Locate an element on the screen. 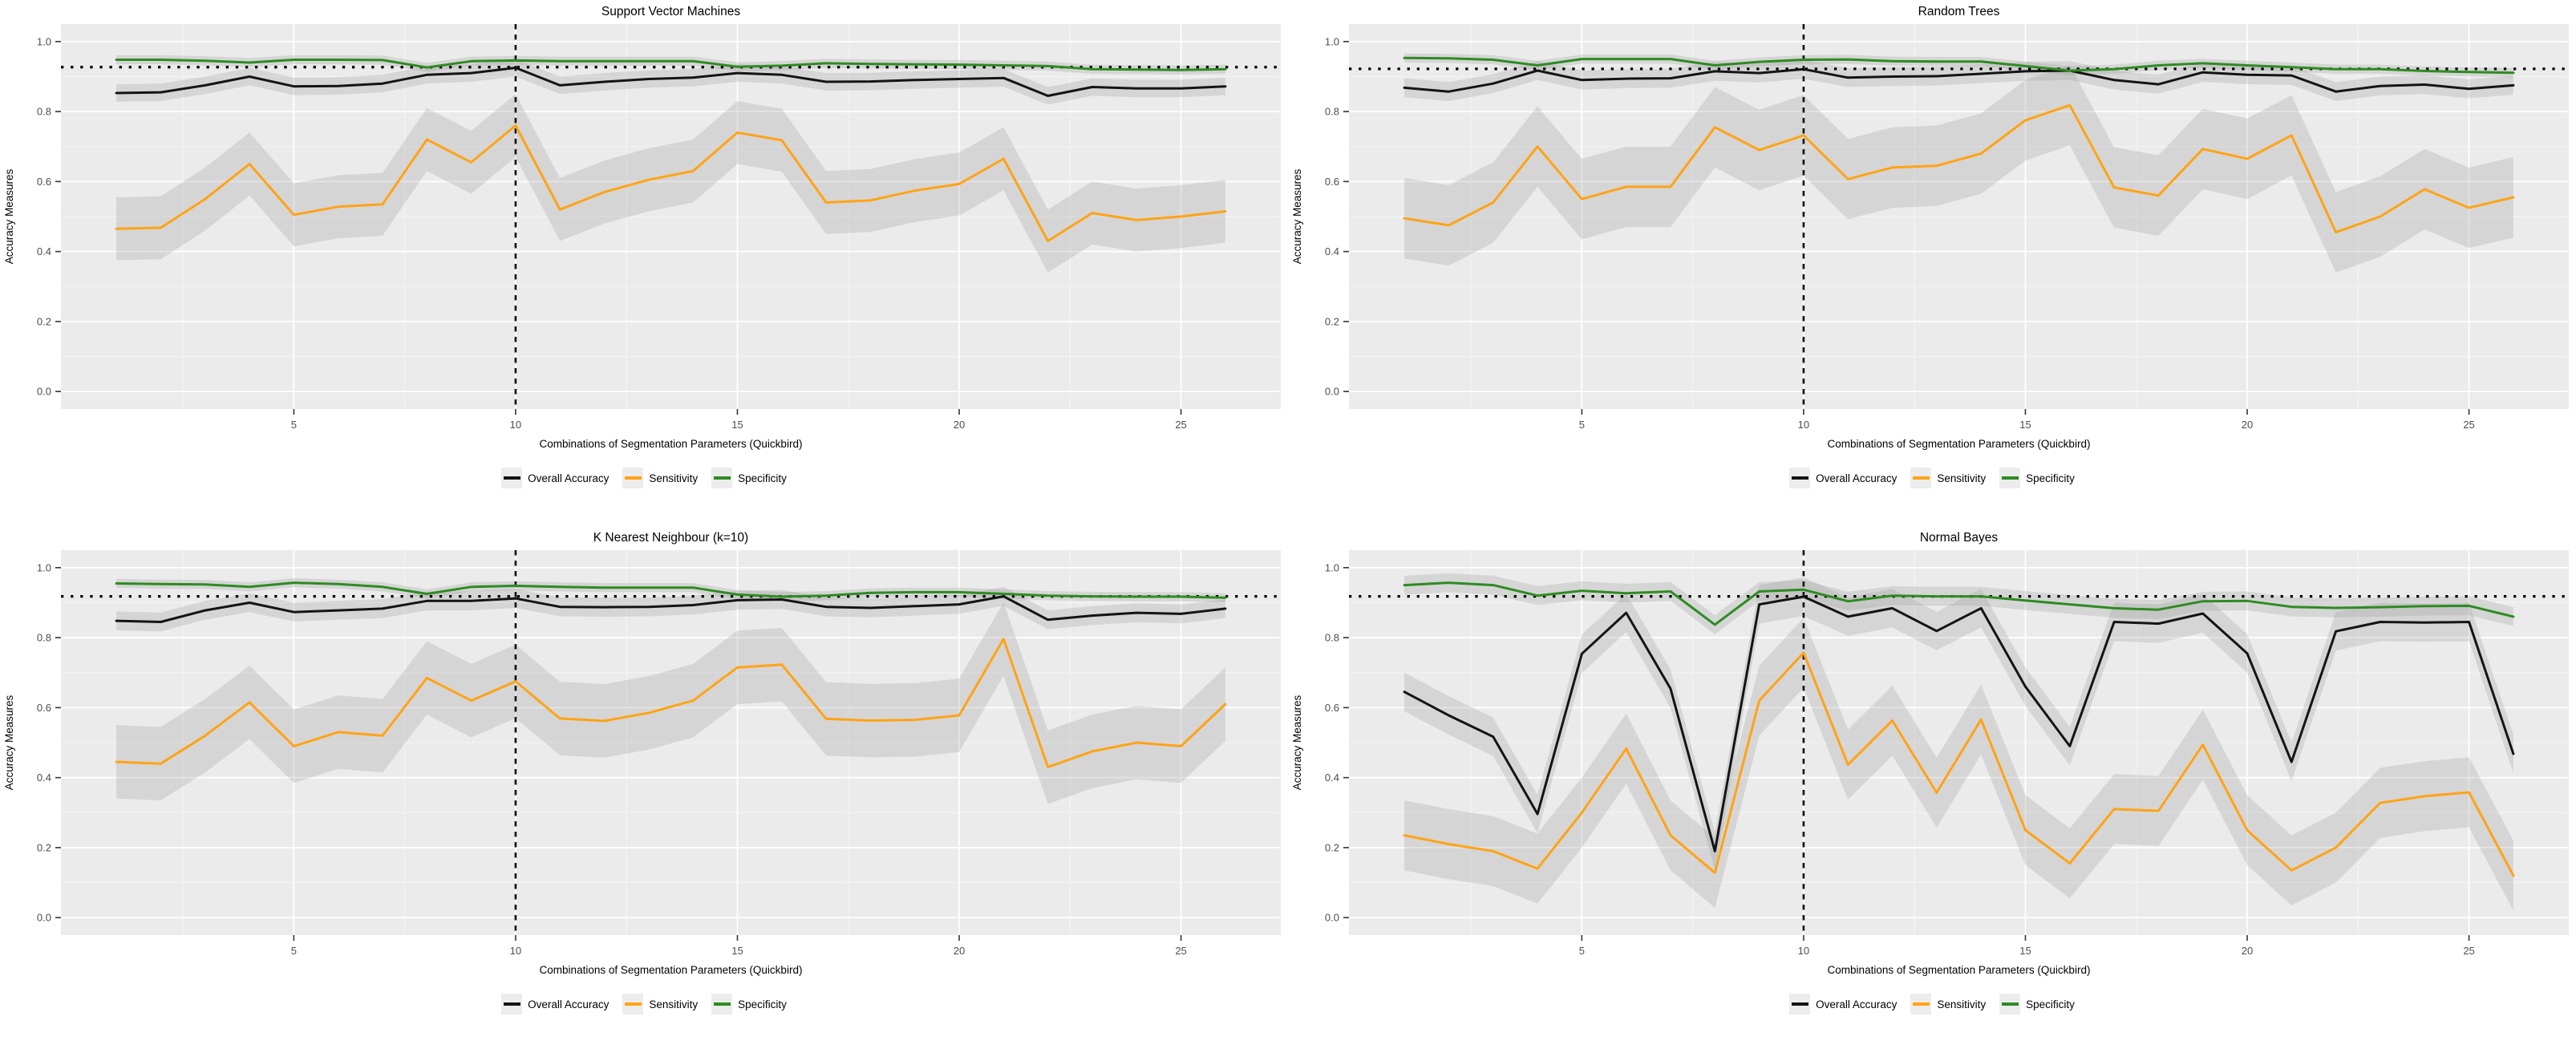  panel-title: Random Trees is located at coordinates (1959, 11).